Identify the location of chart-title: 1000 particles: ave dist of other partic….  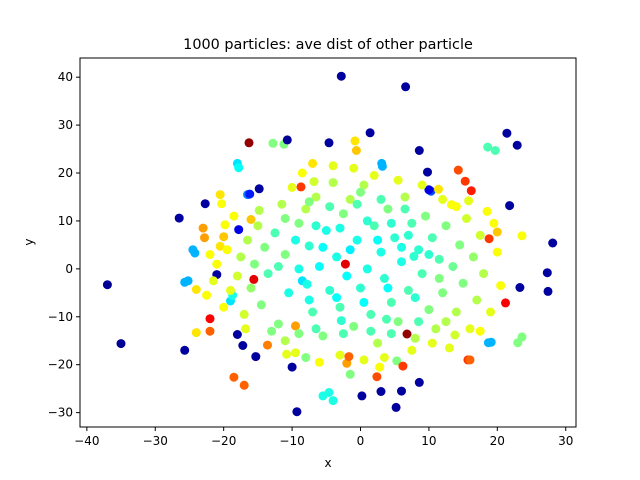
(328, 45).